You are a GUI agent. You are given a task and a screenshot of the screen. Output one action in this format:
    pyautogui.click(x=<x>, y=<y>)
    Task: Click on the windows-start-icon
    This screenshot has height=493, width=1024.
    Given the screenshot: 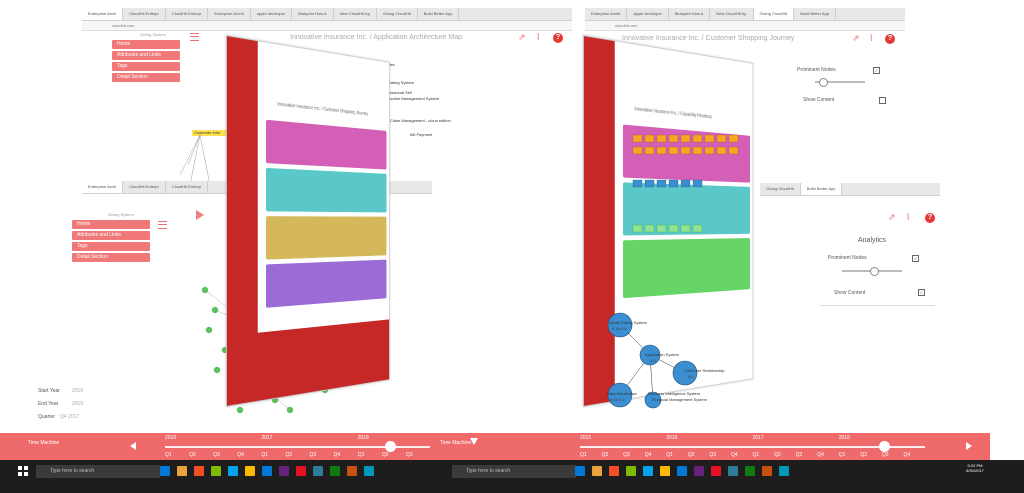 What is the action you would take?
    pyautogui.click(x=23, y=471)
    